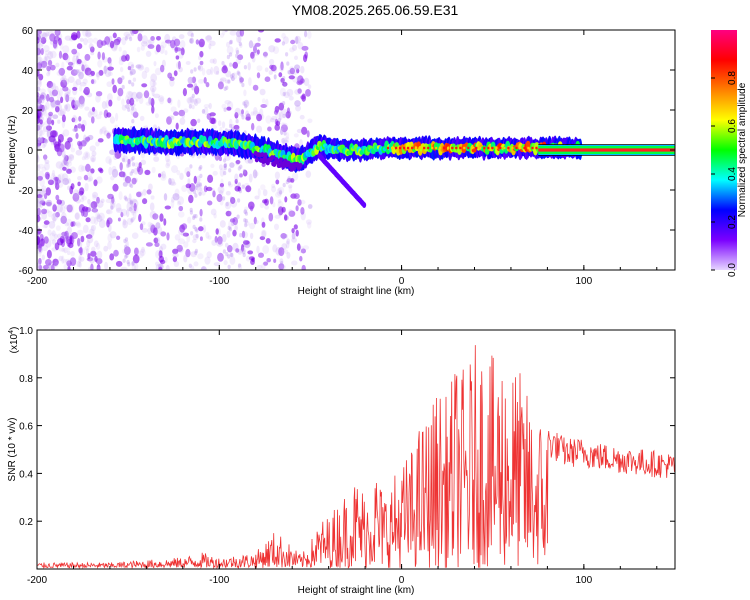 Image resolution: width=750 pixels, height=600 pixels. Describe the element at coordinates (584, 281) in the screenshot. I see `x-tick-label: 100` at that location.